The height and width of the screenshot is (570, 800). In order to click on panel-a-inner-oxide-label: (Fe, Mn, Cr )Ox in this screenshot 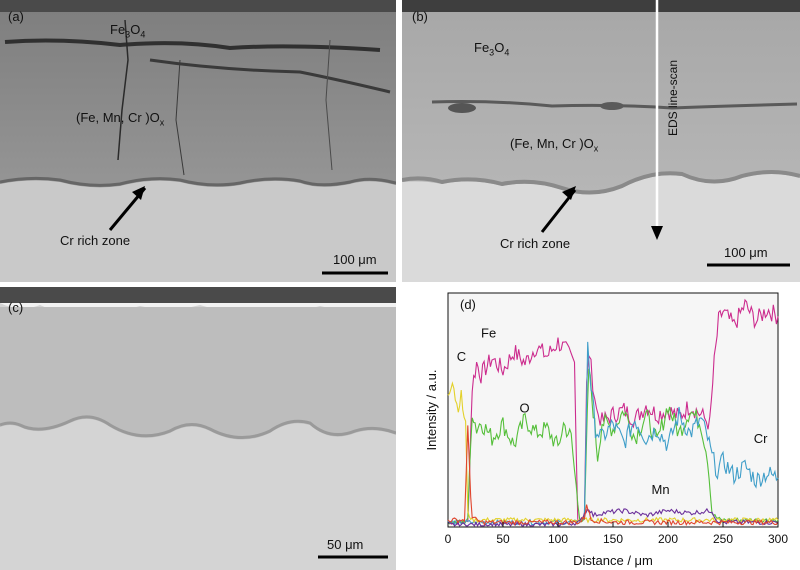, I will do `click(120, 119)`.